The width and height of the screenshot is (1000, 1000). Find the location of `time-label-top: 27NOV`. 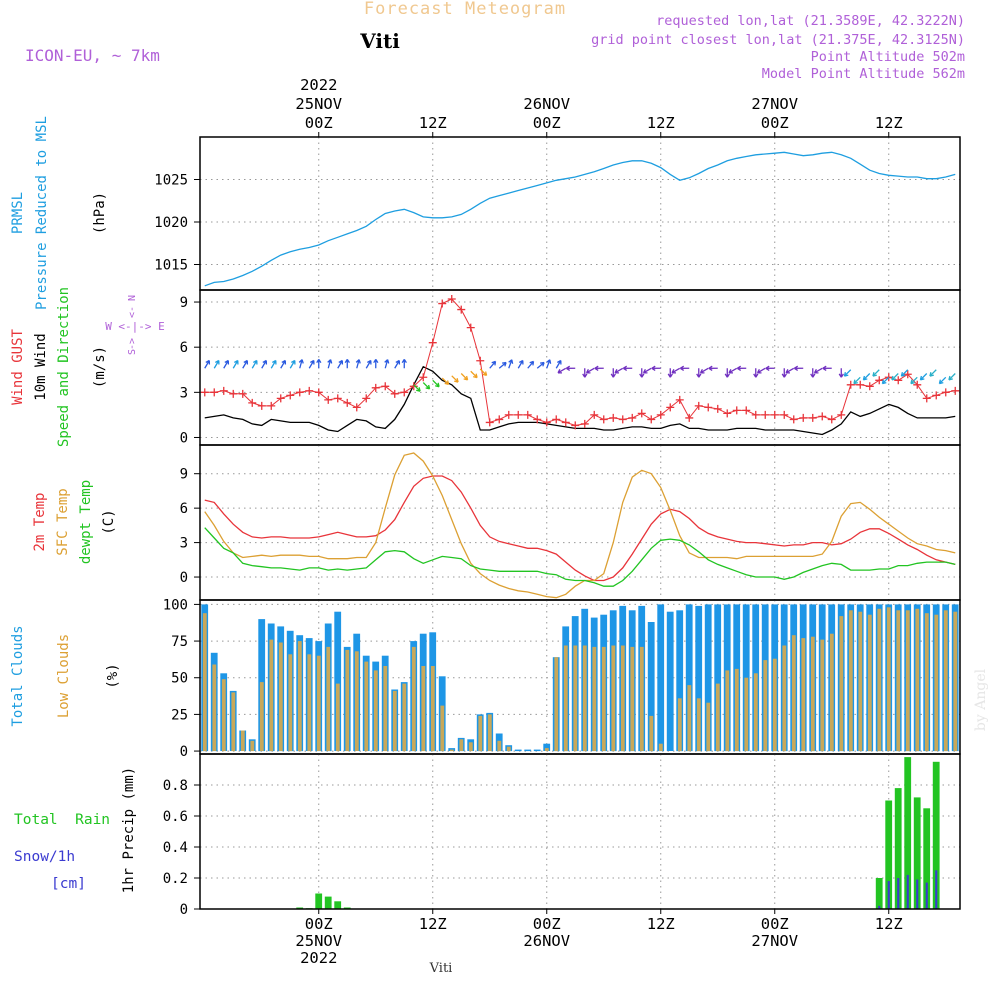

time-label-top: 27NOV is located at coordinates (774, 104).